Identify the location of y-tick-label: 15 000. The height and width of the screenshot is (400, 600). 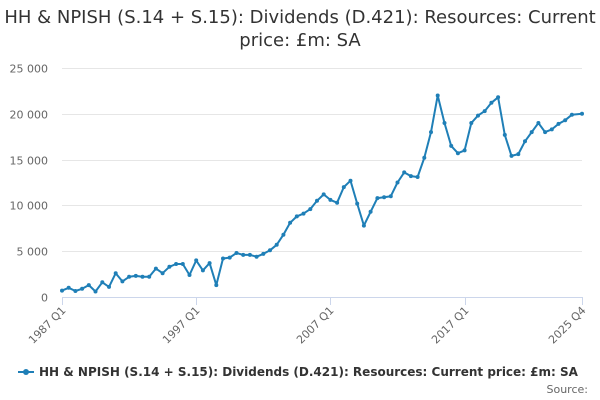
(29, 161).